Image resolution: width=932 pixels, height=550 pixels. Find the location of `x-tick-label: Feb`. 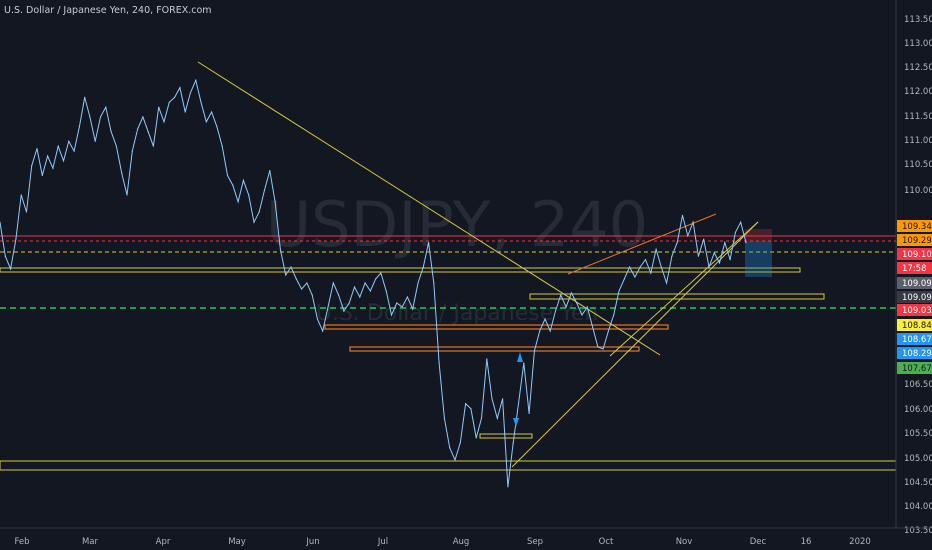

x-tick-label: Feb is located at coordinates (21, 542).